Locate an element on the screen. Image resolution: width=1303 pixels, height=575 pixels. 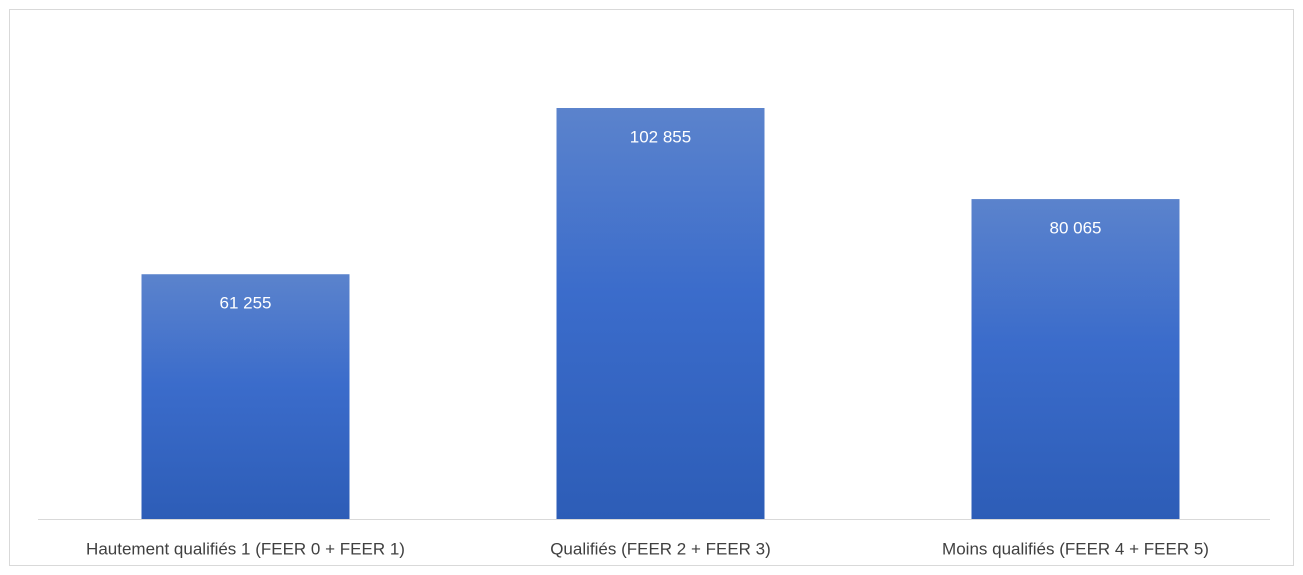
data-label: 102 855 is located at coordinates (660, 136).